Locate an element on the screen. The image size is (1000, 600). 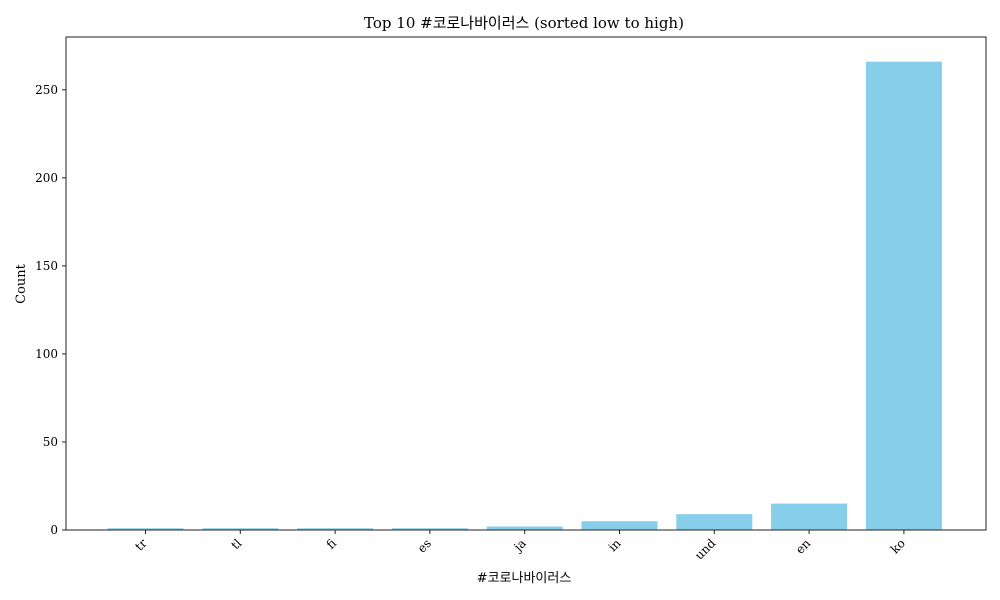
y-tick-label: 100 is located at coordinates (46, 354).